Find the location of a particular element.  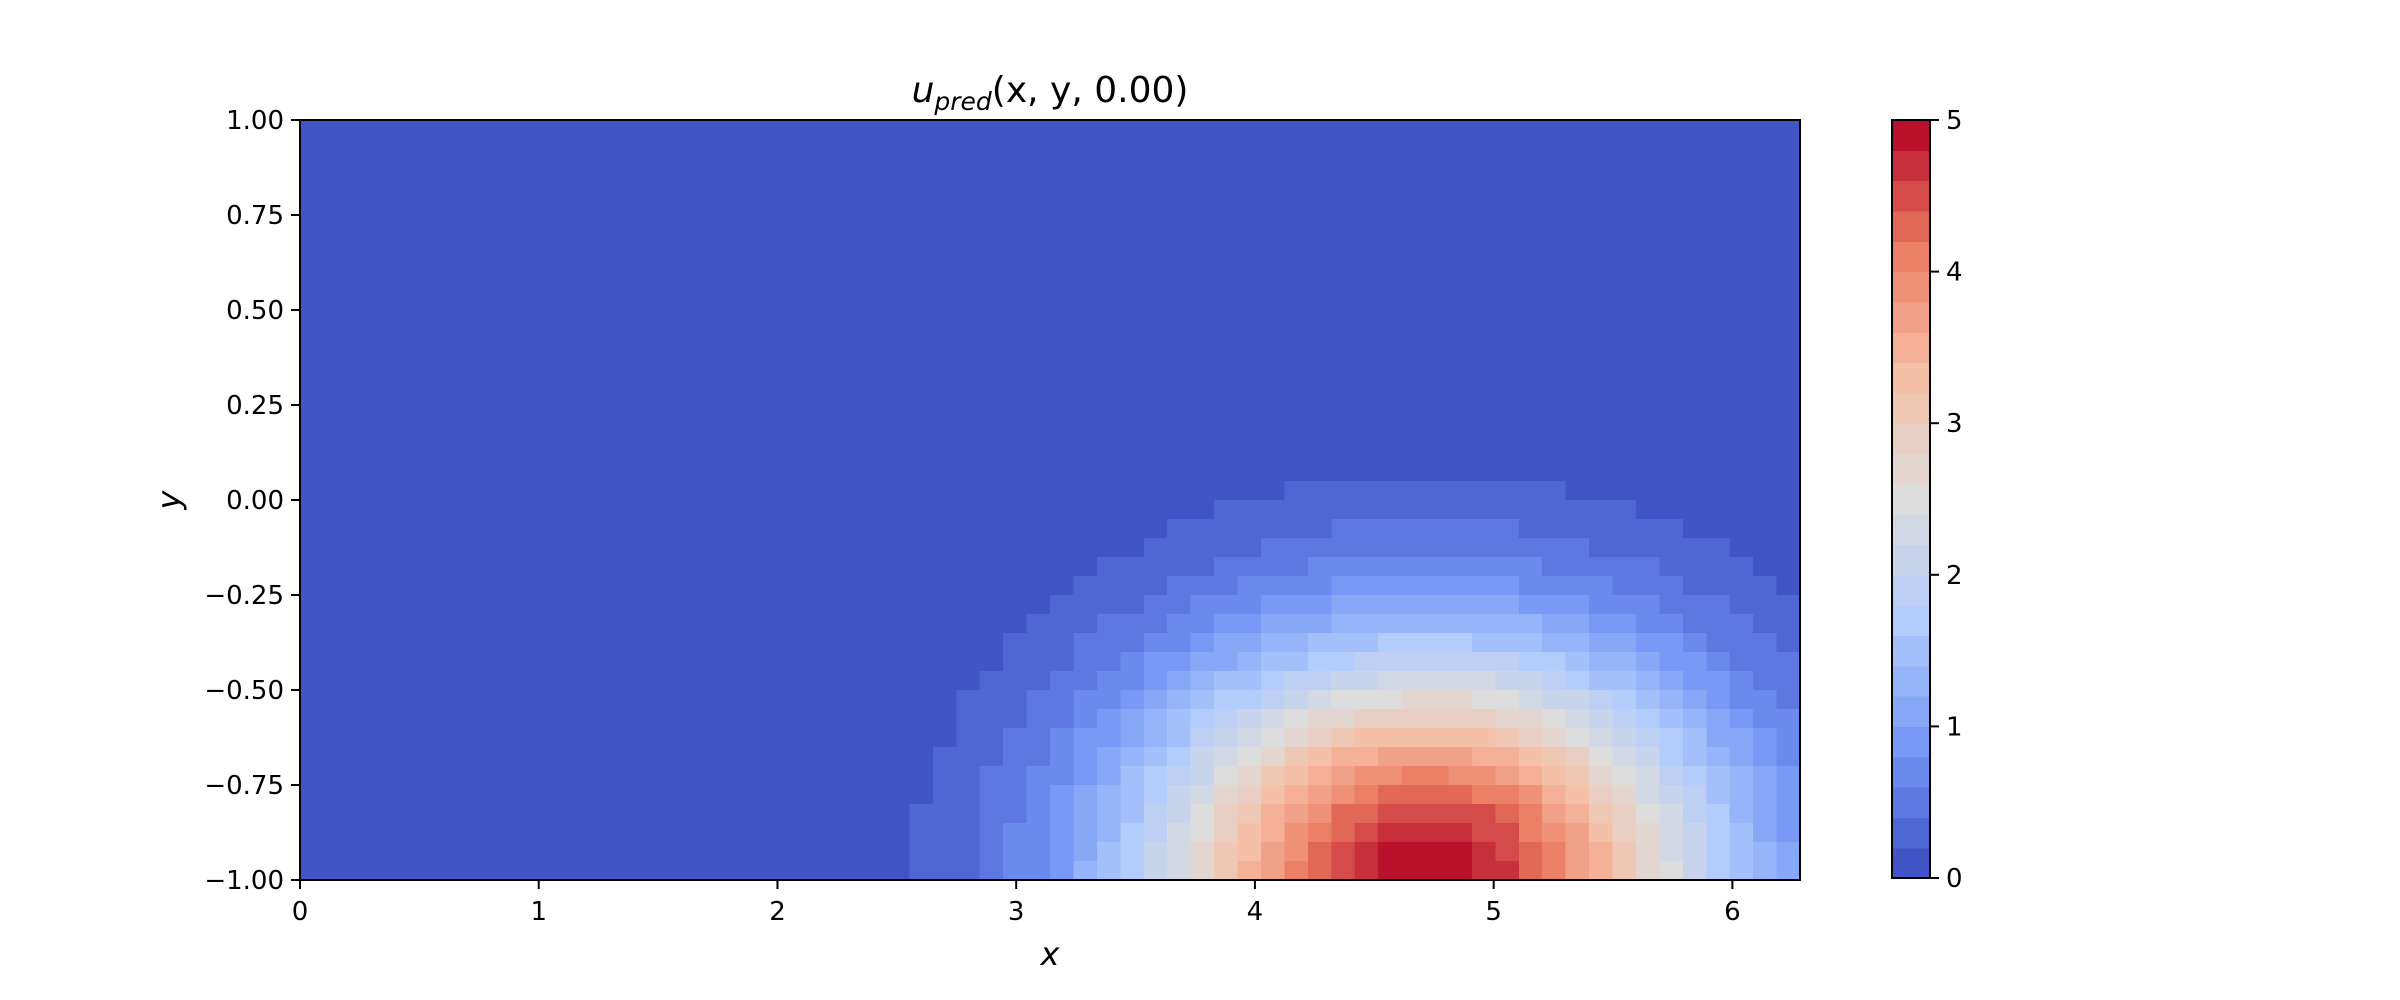

colorbar-band is located at coordinates (1911, 590).